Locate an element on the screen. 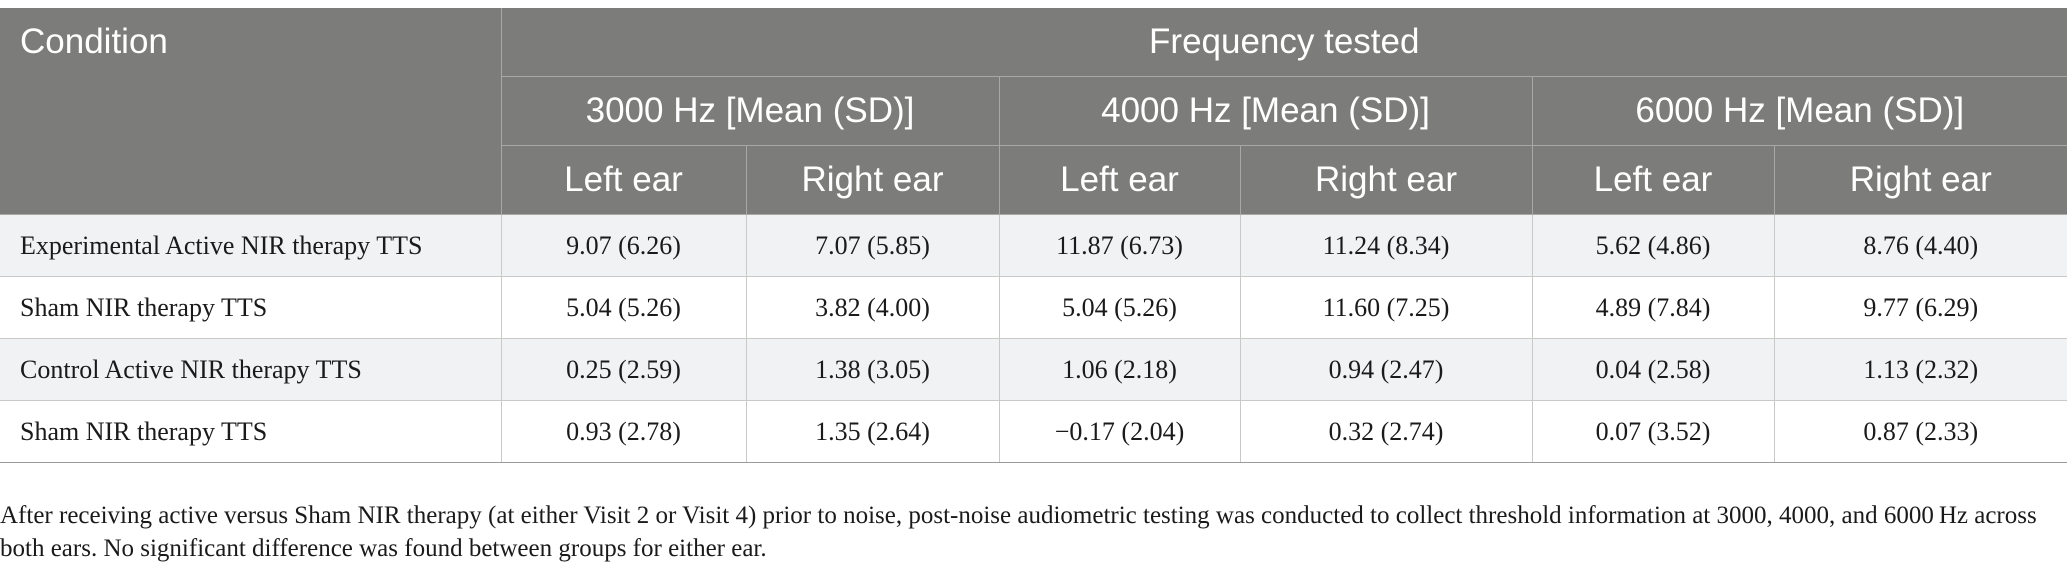 The width and height of the screenshot is (2067, 565). value-cell: 0.04 (2.58) is located at coordinates (1652, 369).